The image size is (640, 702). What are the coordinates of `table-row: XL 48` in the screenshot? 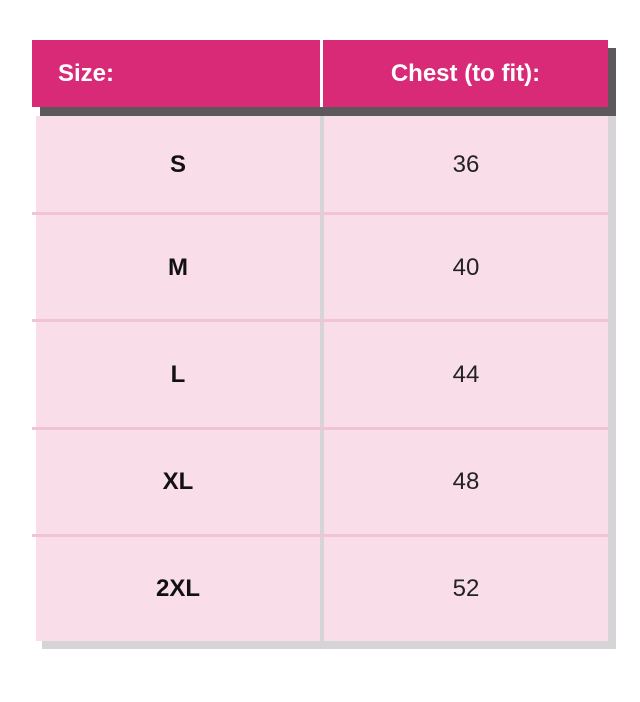 It's located at (322, 482).